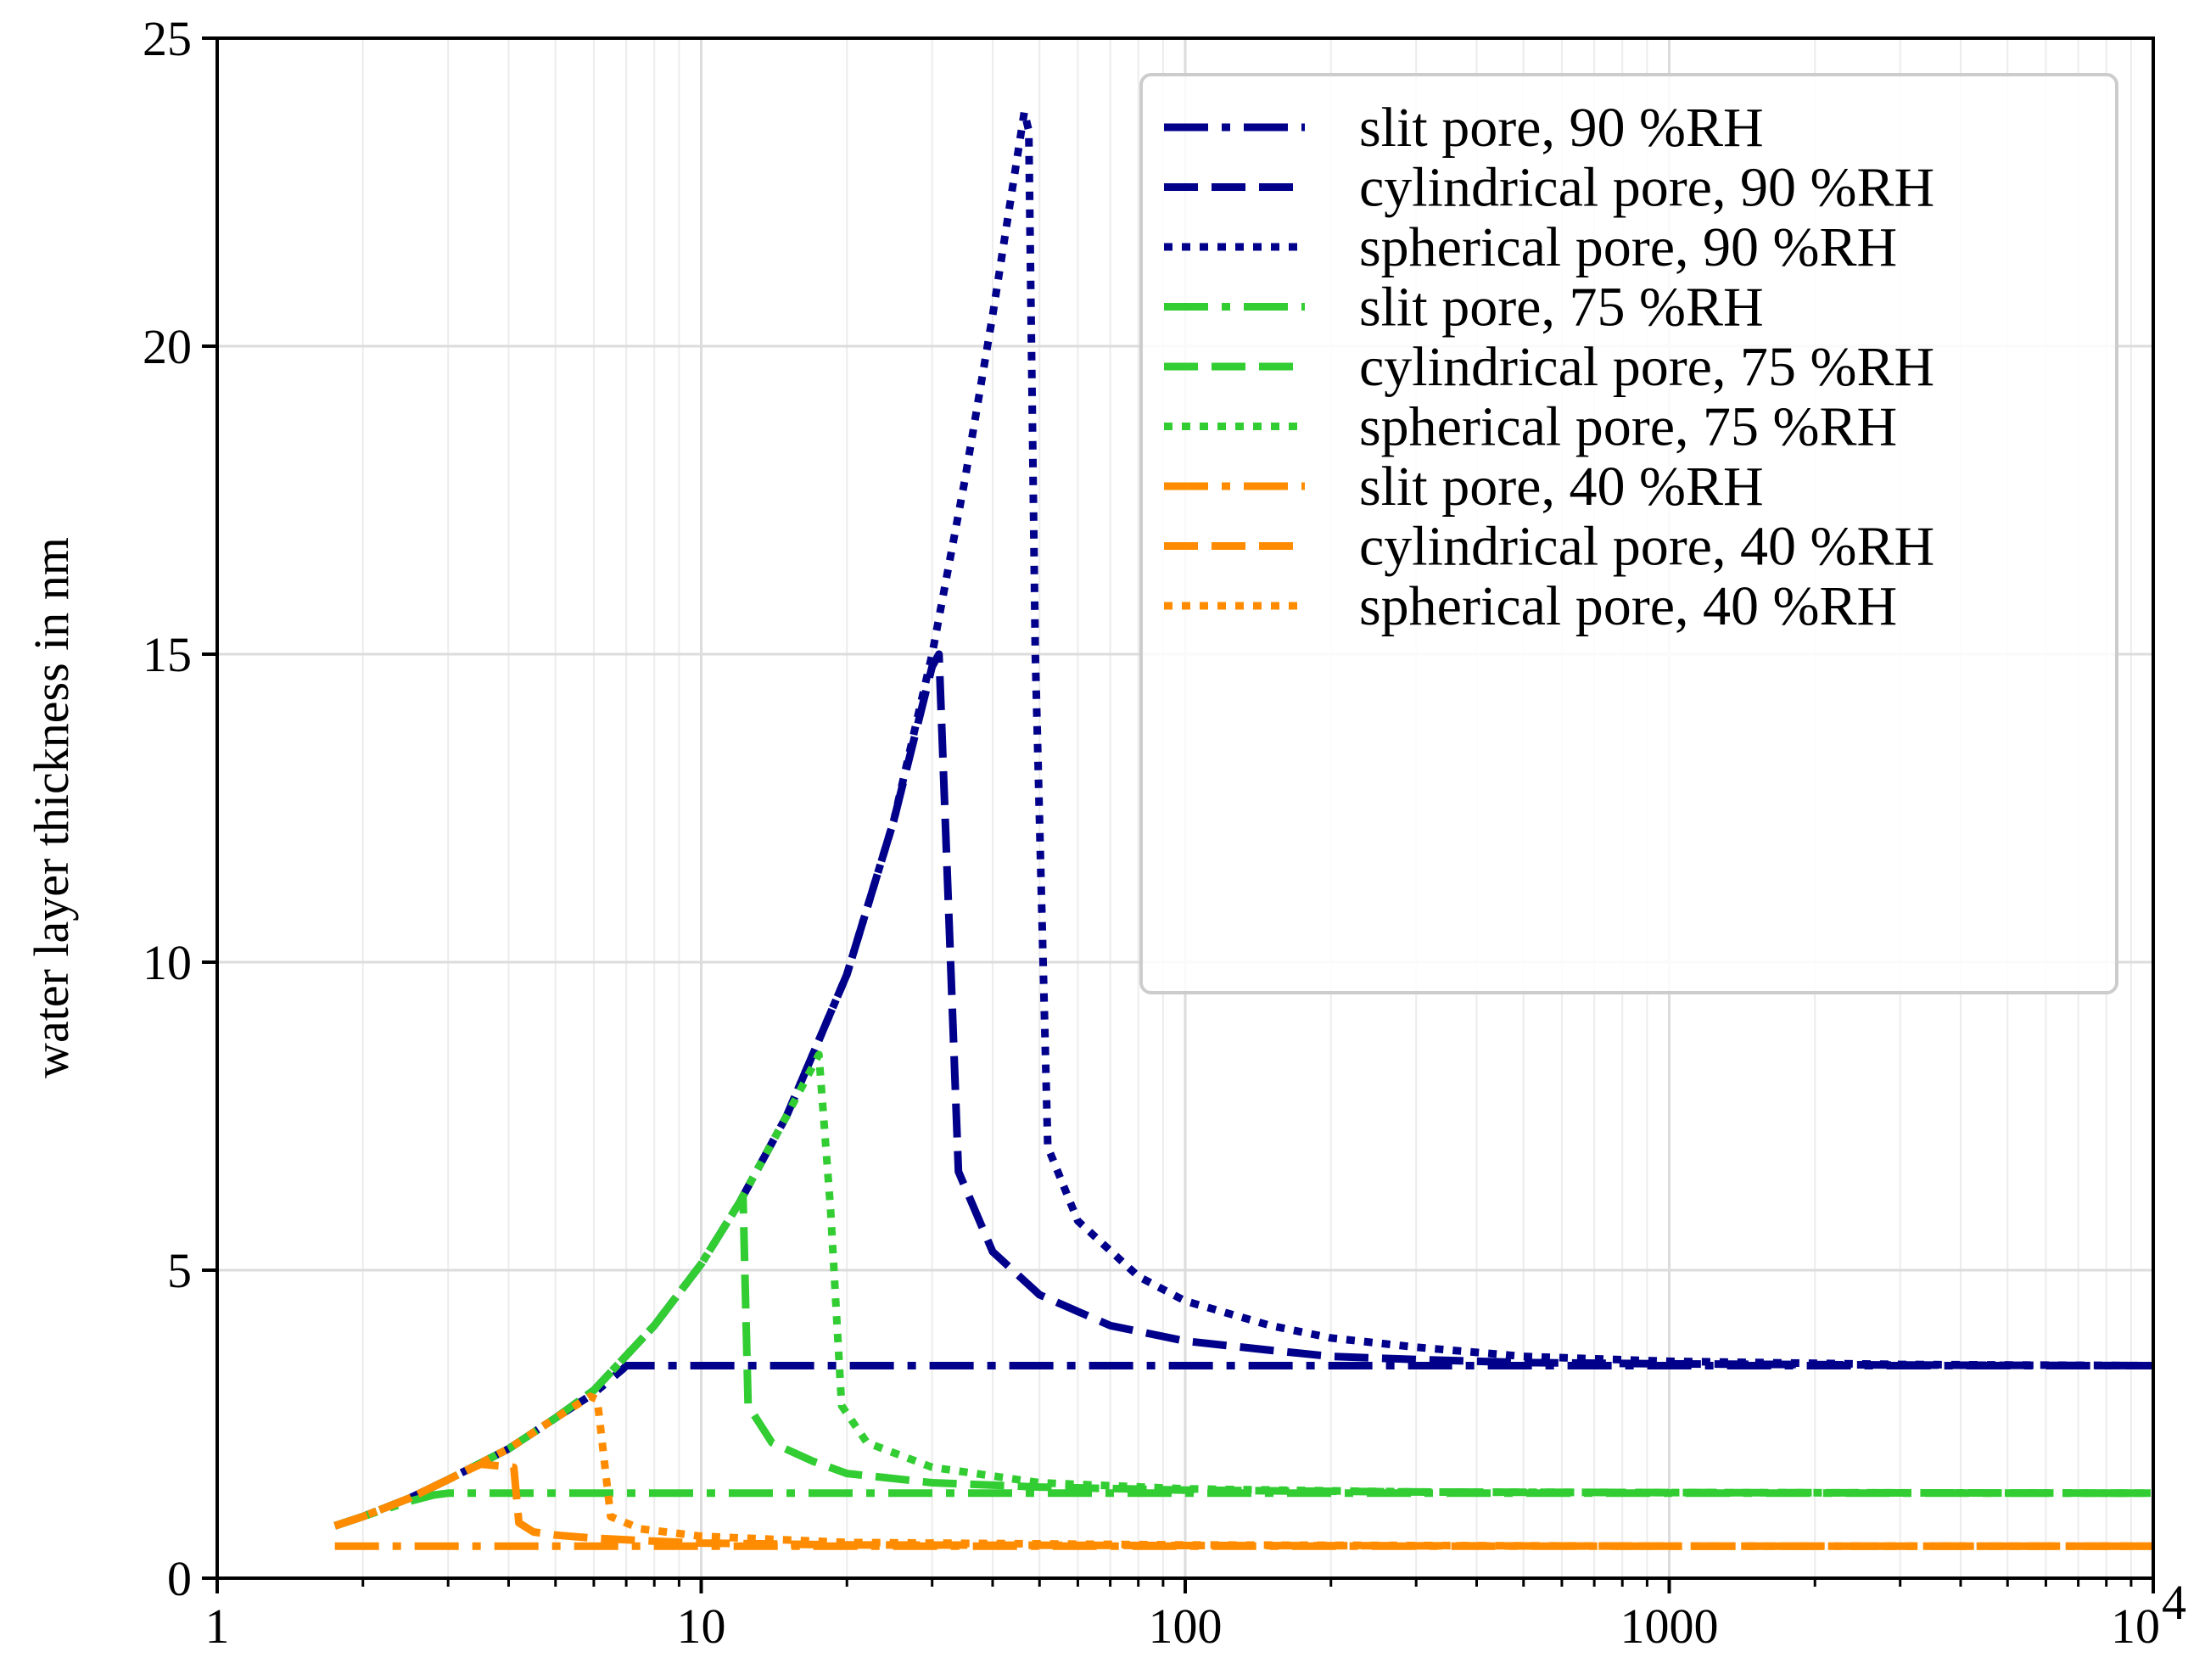  I want to click on x-tick-label: 1000, so click(1669, 1627).